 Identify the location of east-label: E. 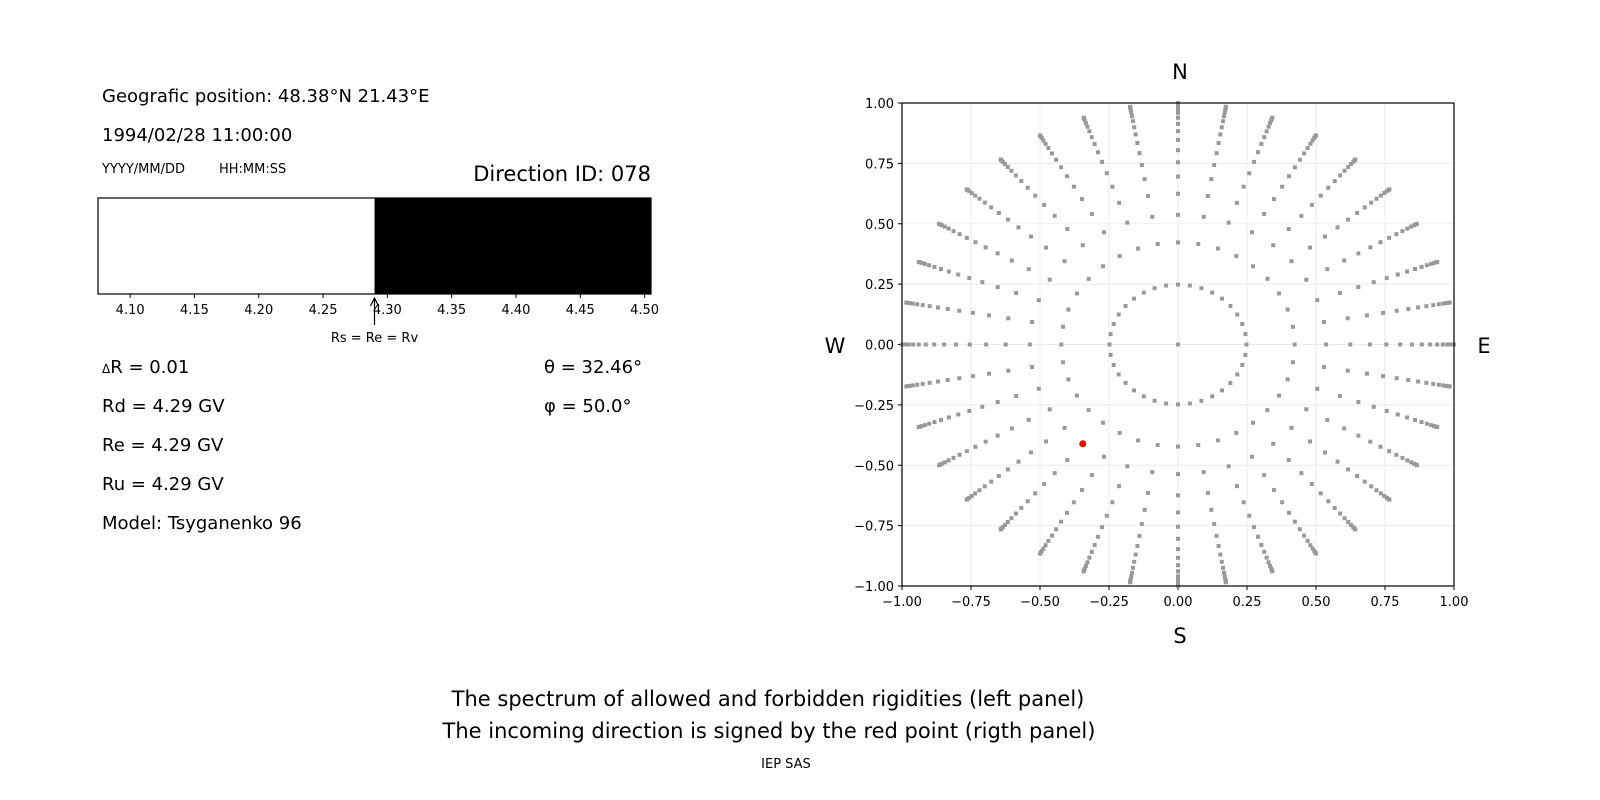
(1483, 346).